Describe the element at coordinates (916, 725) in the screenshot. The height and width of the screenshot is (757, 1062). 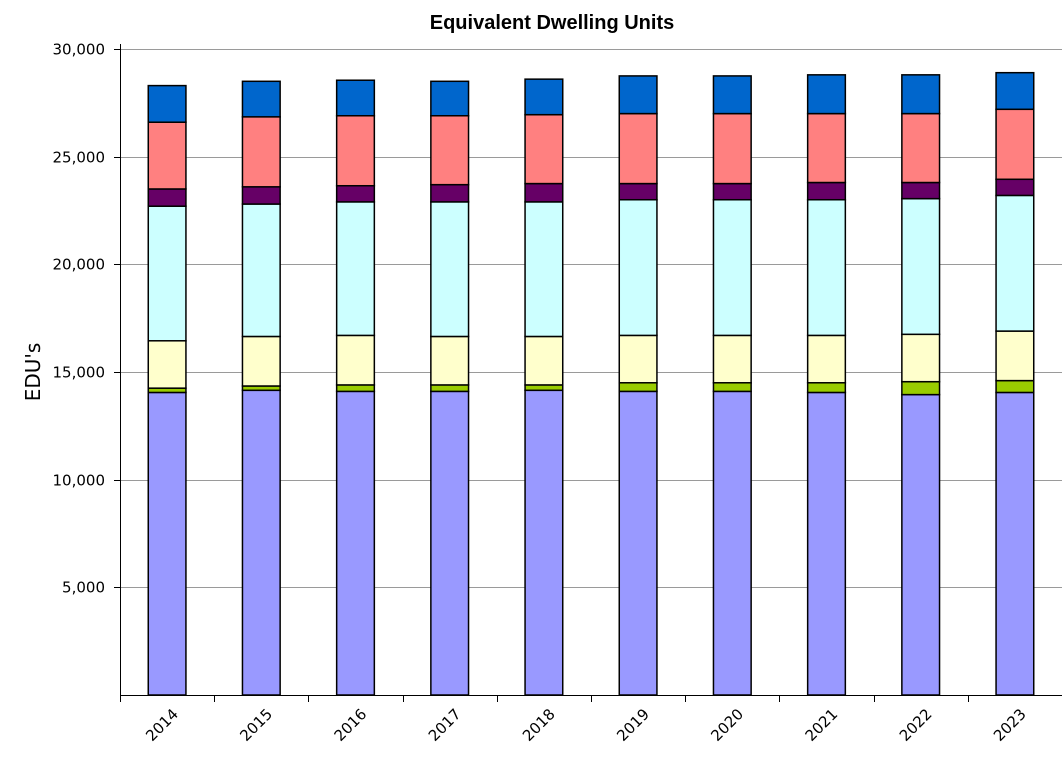
I see `x-tick-label: 2022` at that location.